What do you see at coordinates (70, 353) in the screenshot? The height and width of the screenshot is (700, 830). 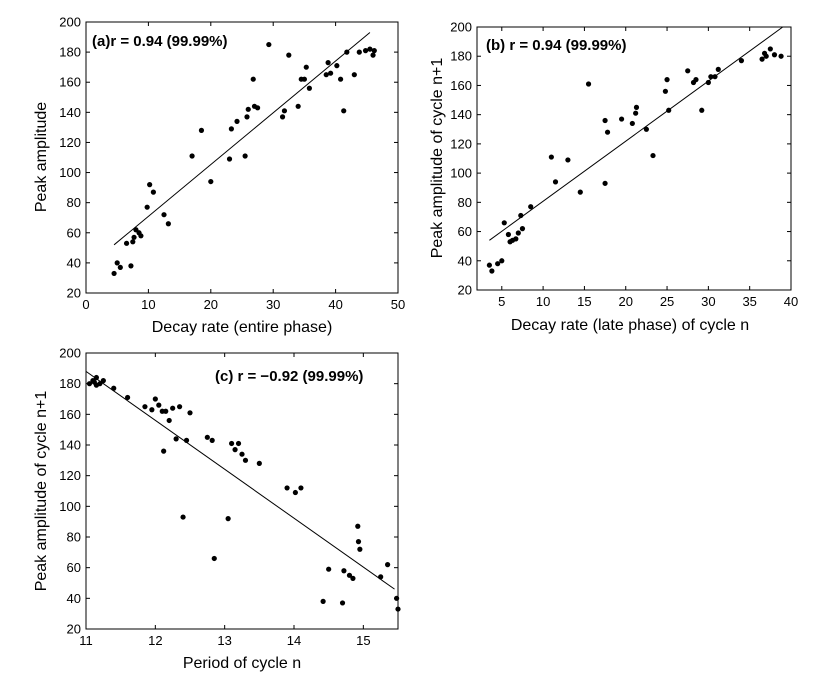 I see `panel-c-ytick-label: 200` at bounding box center [70, 353].